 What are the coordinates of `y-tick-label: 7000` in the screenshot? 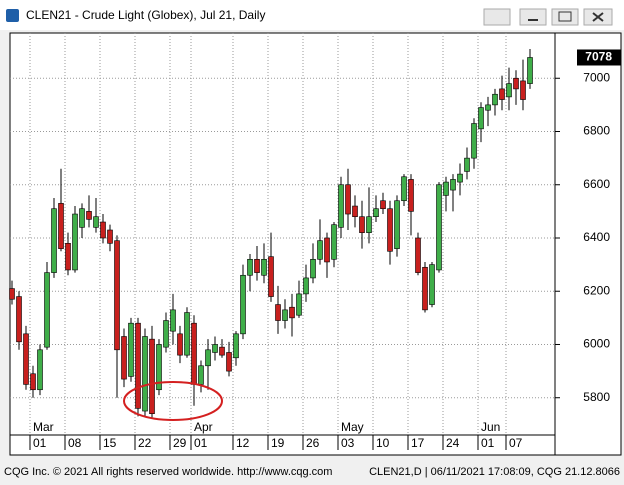 It's located at (596, 77).